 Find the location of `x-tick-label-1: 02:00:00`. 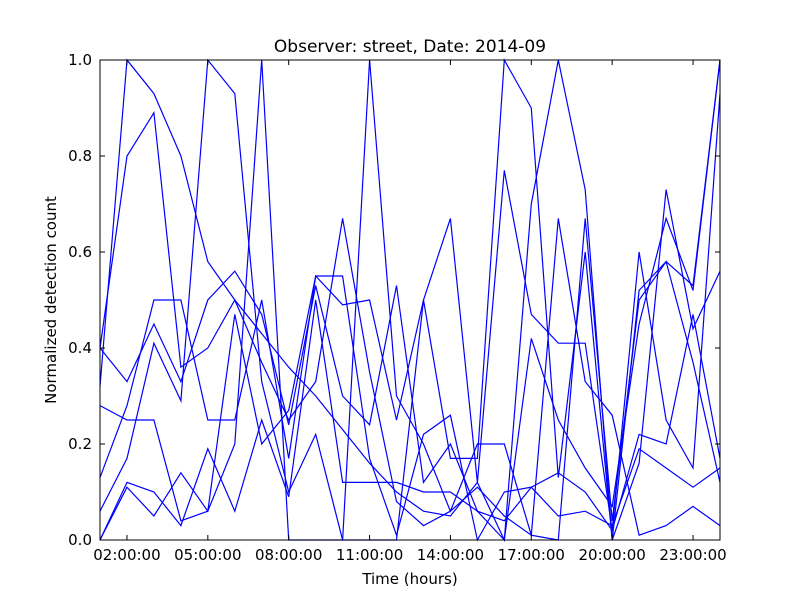

x-tick-label-1: 02:00:00 is located at coordinates (126, 555).